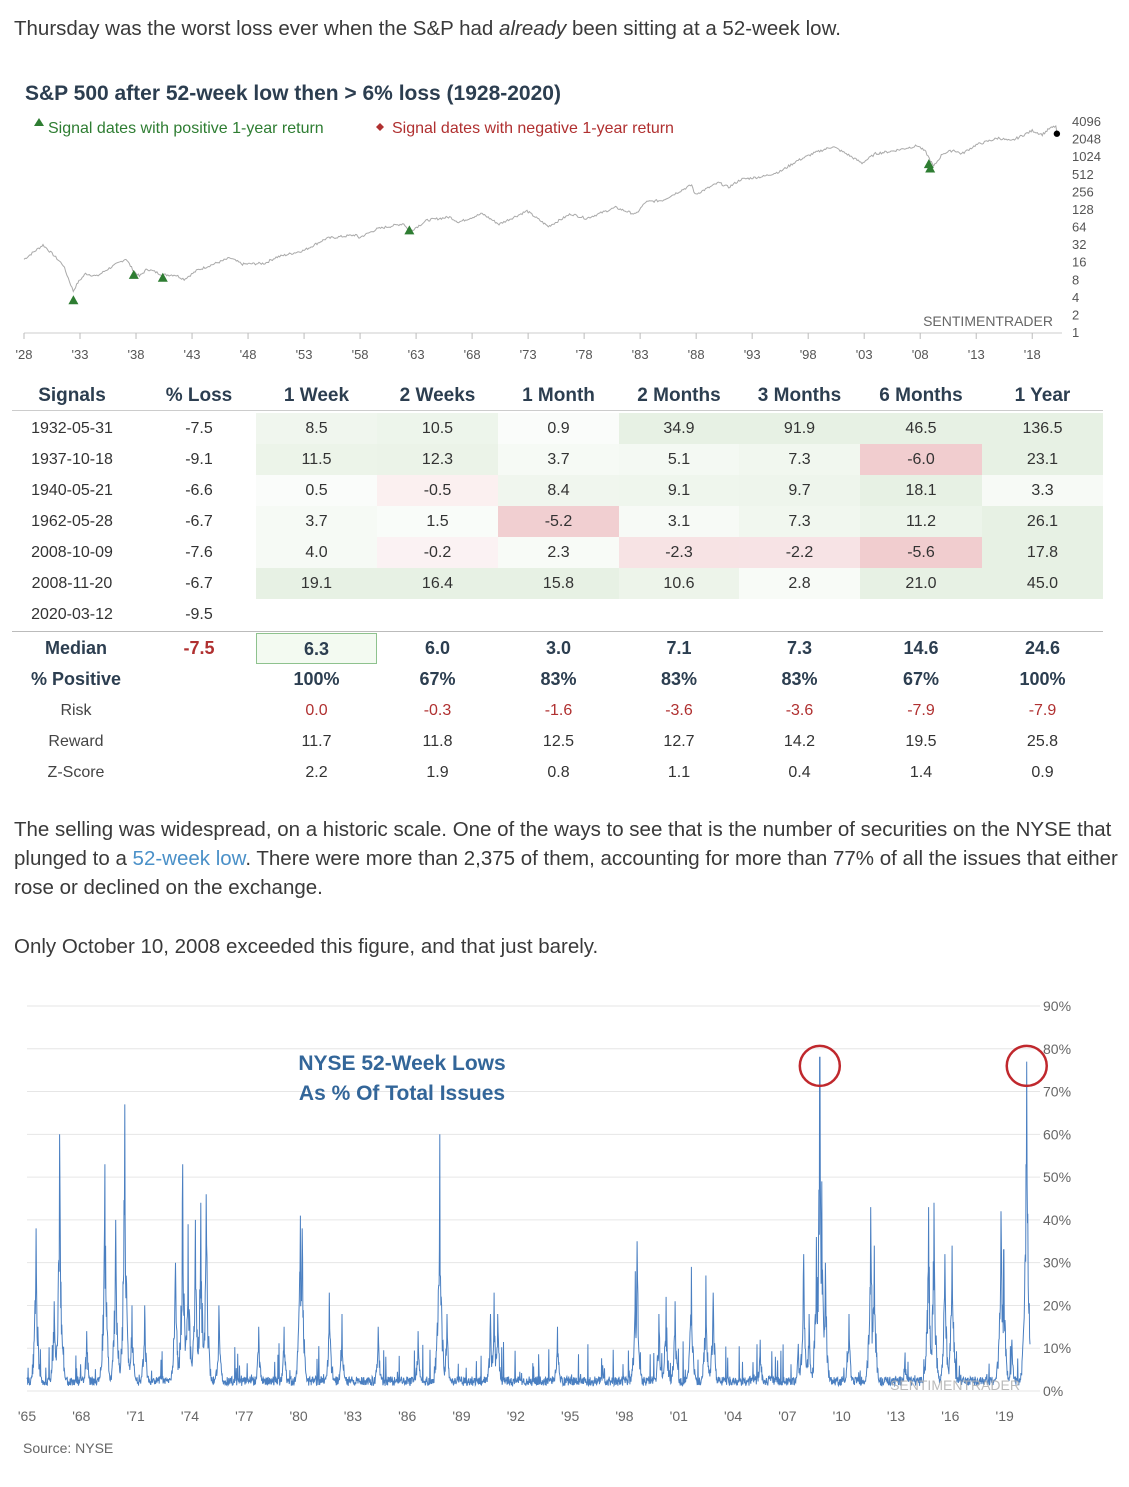  I want to click on return-cell: 9.1, so click(679, 490).